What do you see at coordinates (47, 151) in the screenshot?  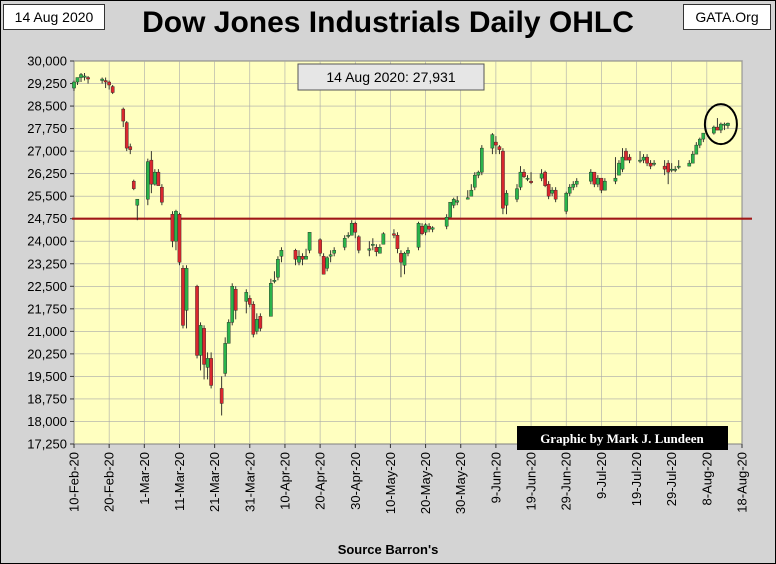 I see `y-tick-label: 27,000` at bounding box center [47, 151].